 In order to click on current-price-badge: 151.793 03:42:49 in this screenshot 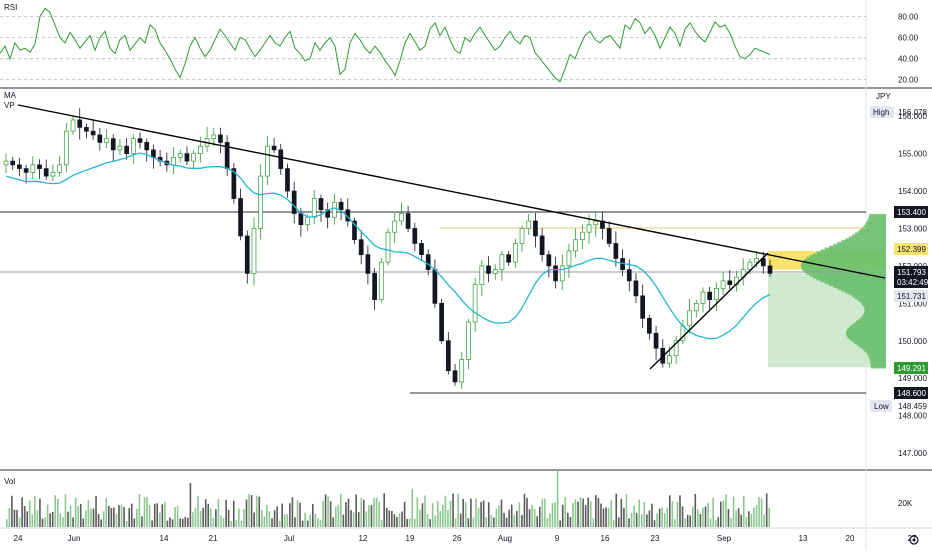, I will do `click(911, 277)`.